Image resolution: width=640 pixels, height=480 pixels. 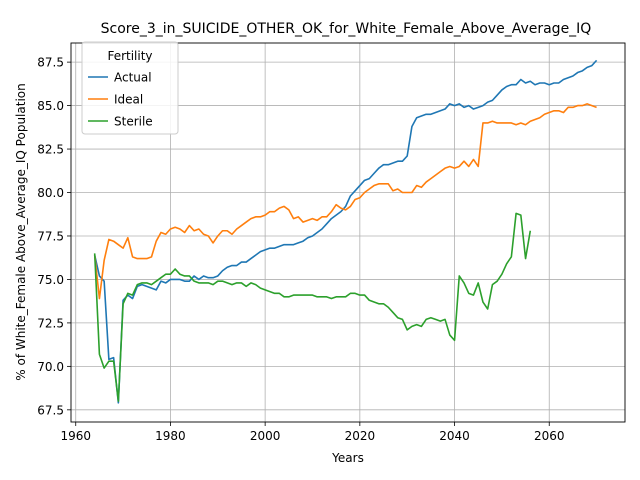 I want to click on legend-box, so click(x=130, y=88).